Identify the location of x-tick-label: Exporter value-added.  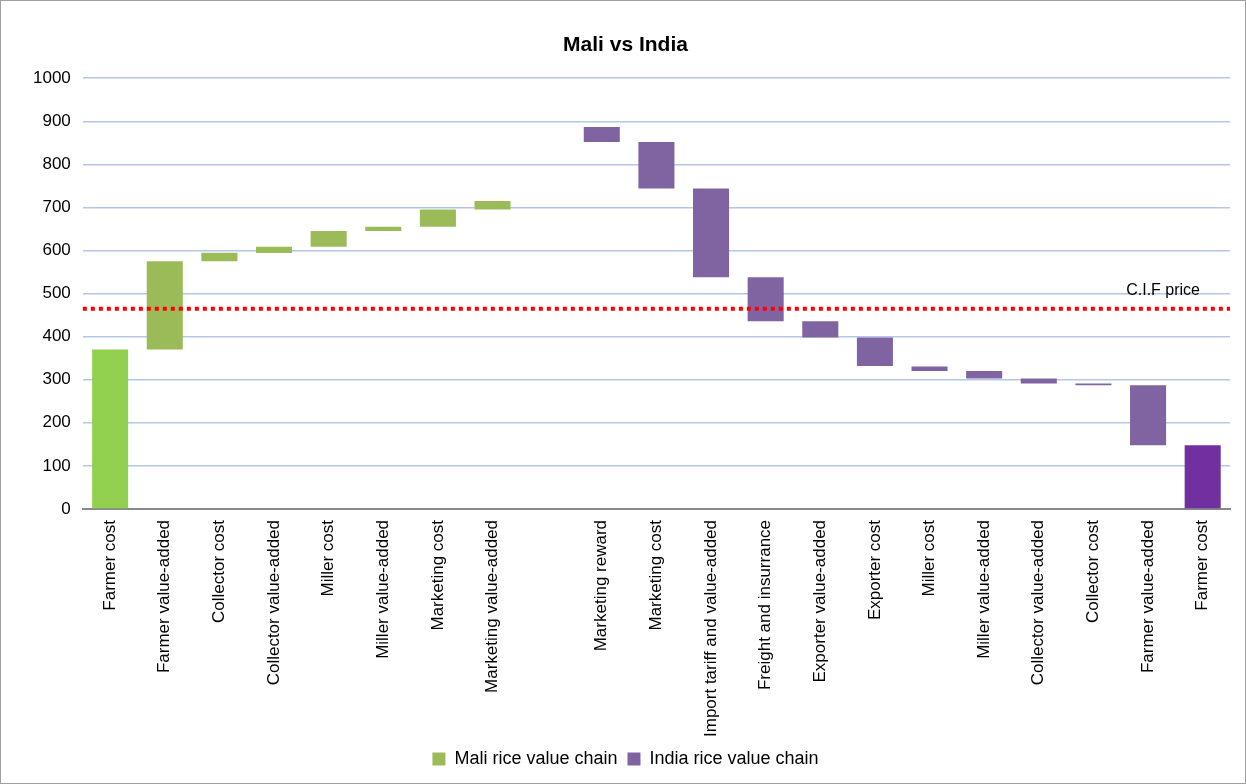
(819, 601).